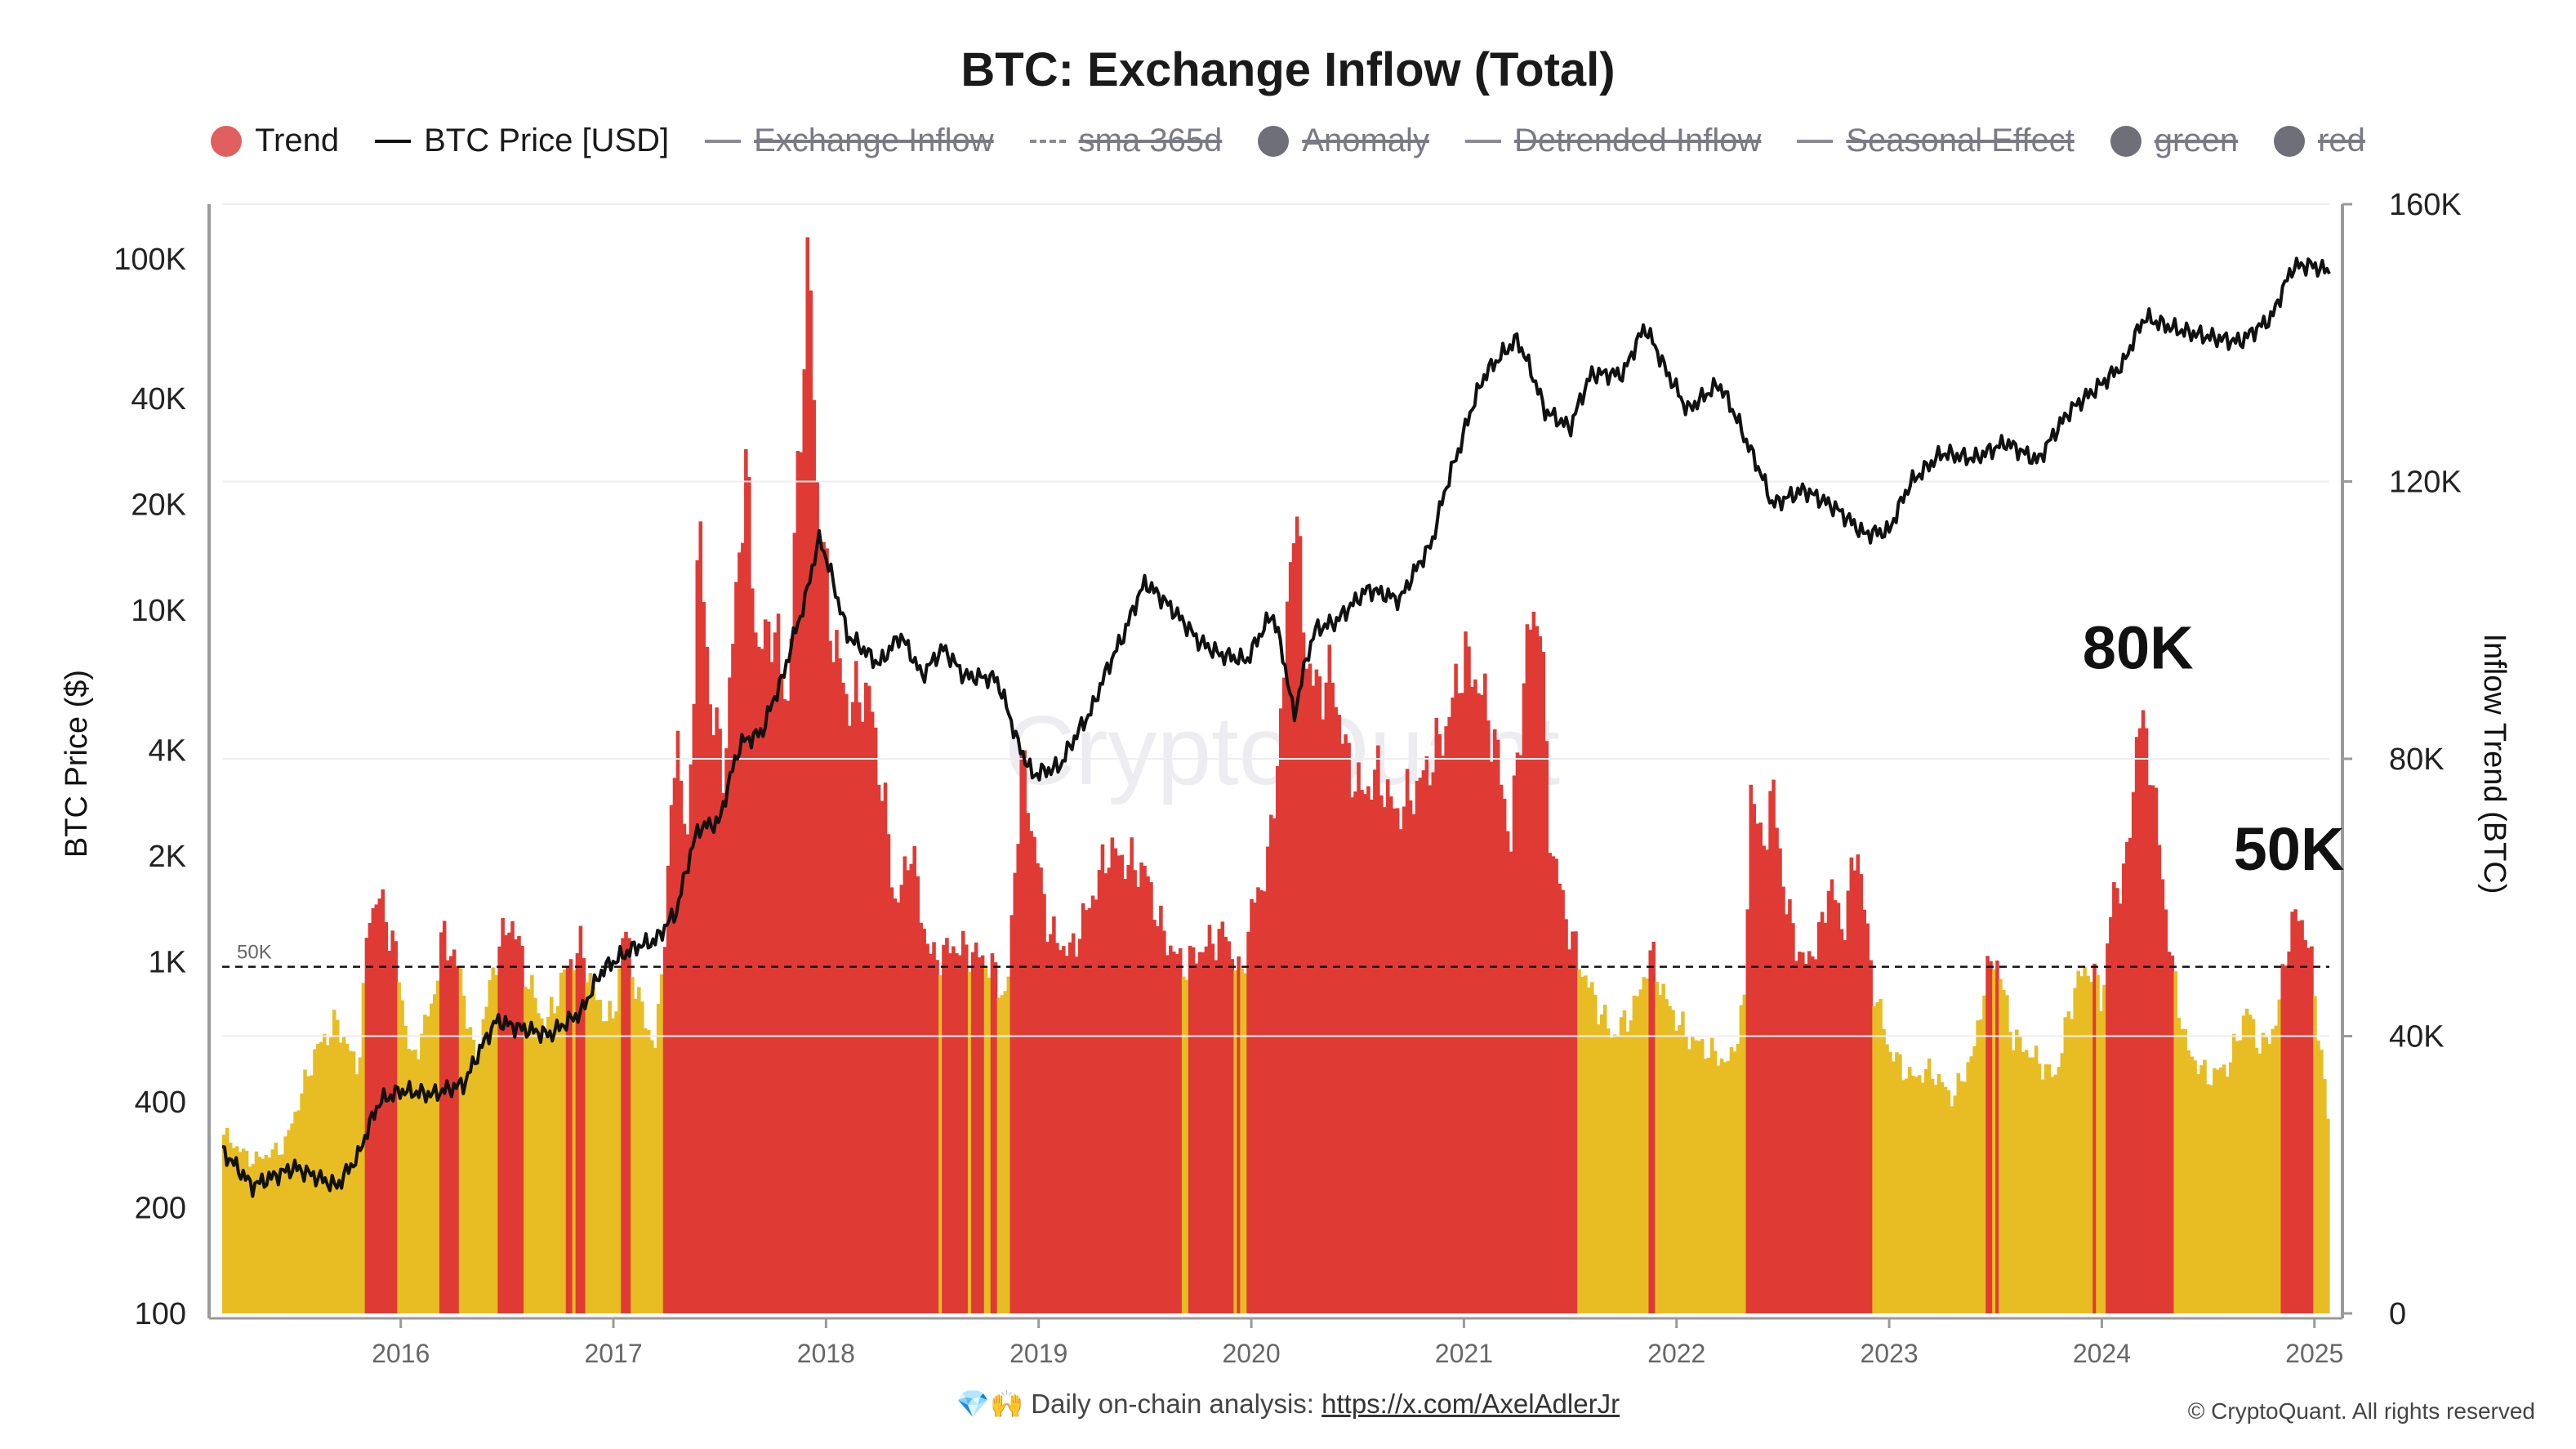  Describe the element at coordinates (2319, 141) in the screenshot. I see `legend-item-red: red` at that location.